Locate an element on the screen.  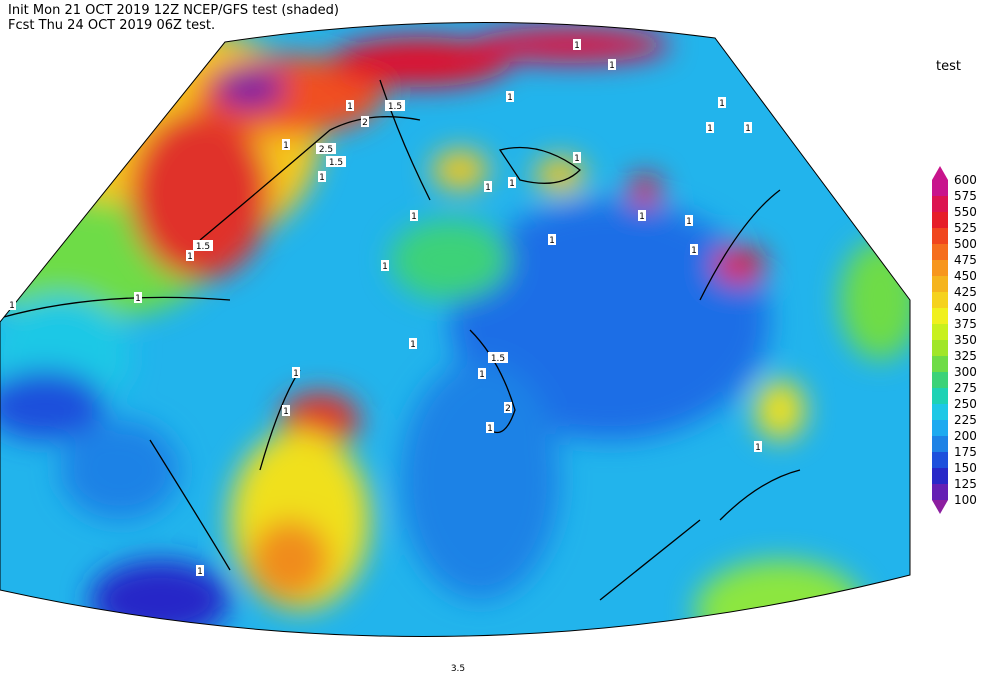
colorbar-label: 125 is located at coordinates (965, 484).